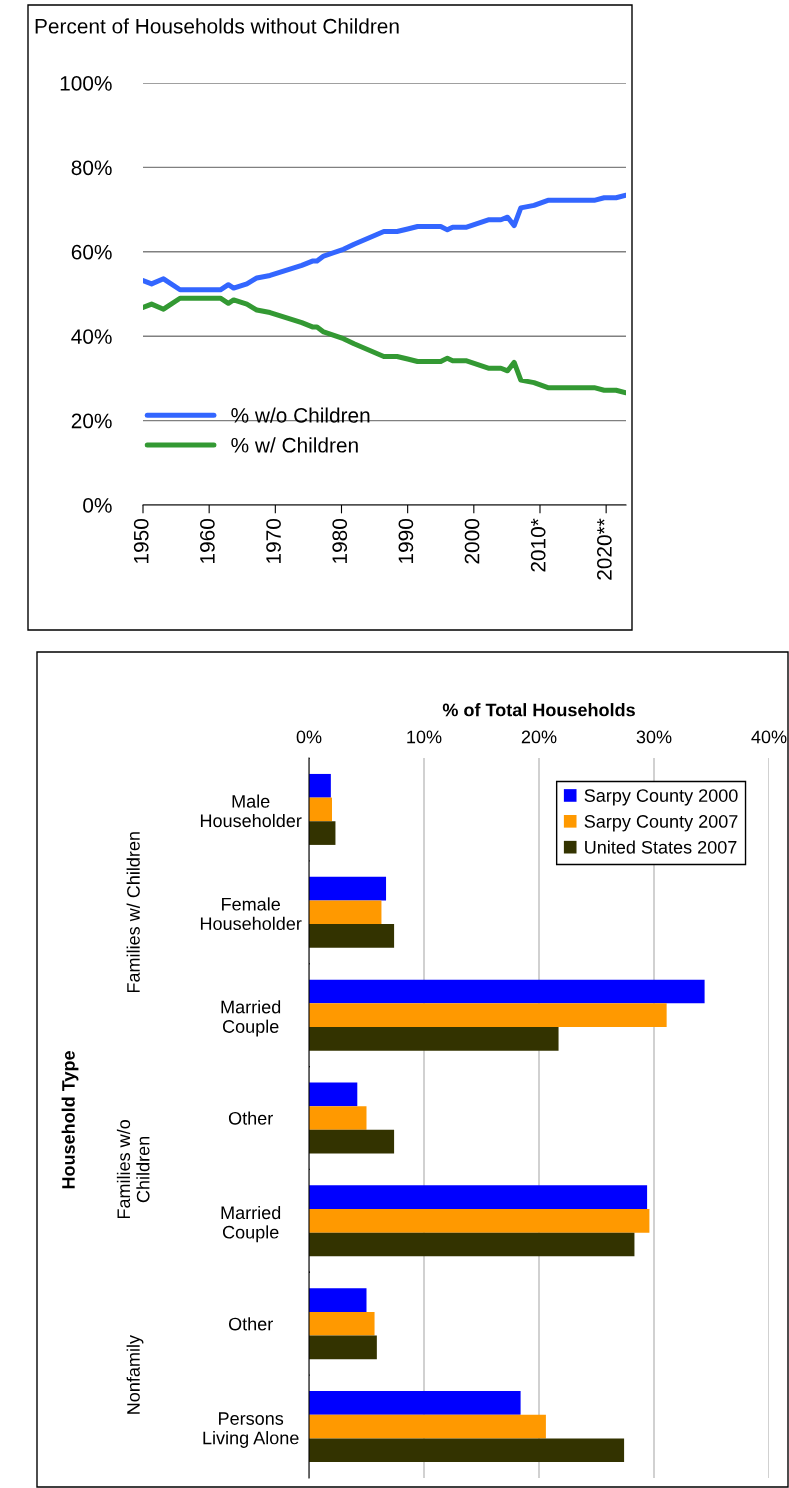 The image size is (789, 1488). I want to click on x-tick-label: 0%, so click(309, 737).